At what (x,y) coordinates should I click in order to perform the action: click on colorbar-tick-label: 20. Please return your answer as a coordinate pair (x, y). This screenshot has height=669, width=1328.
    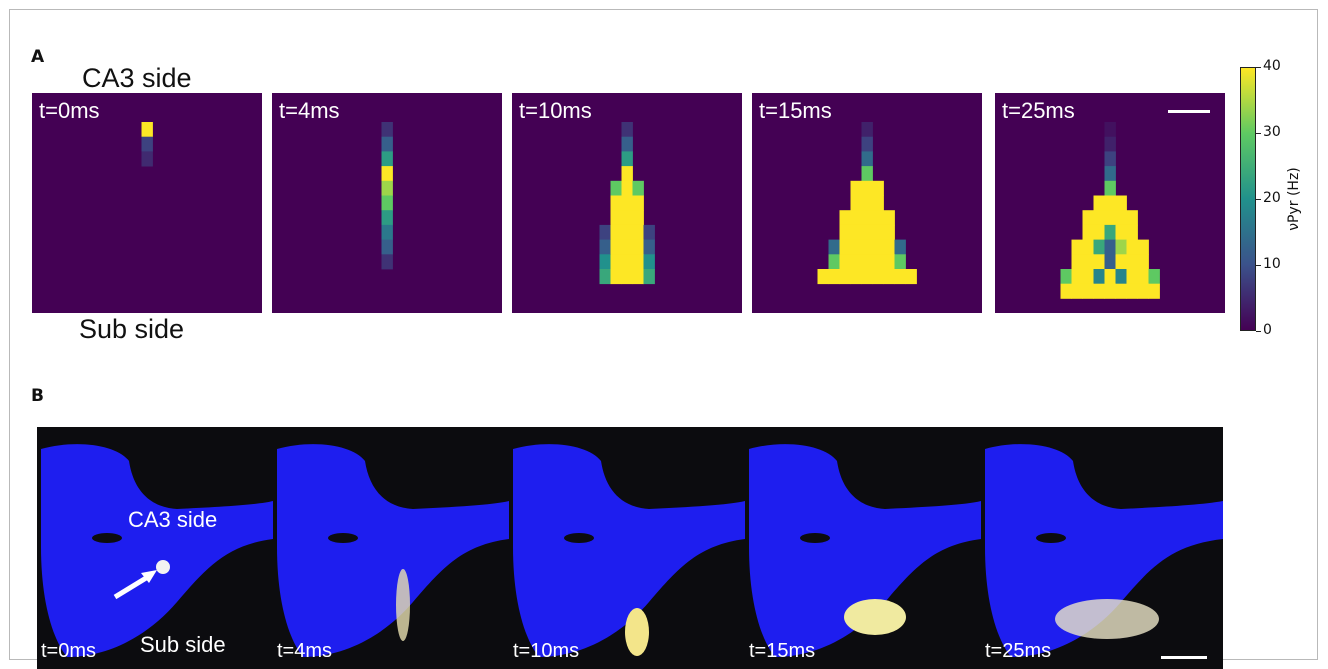
    Looking at the image, I should click on (1272, 198).